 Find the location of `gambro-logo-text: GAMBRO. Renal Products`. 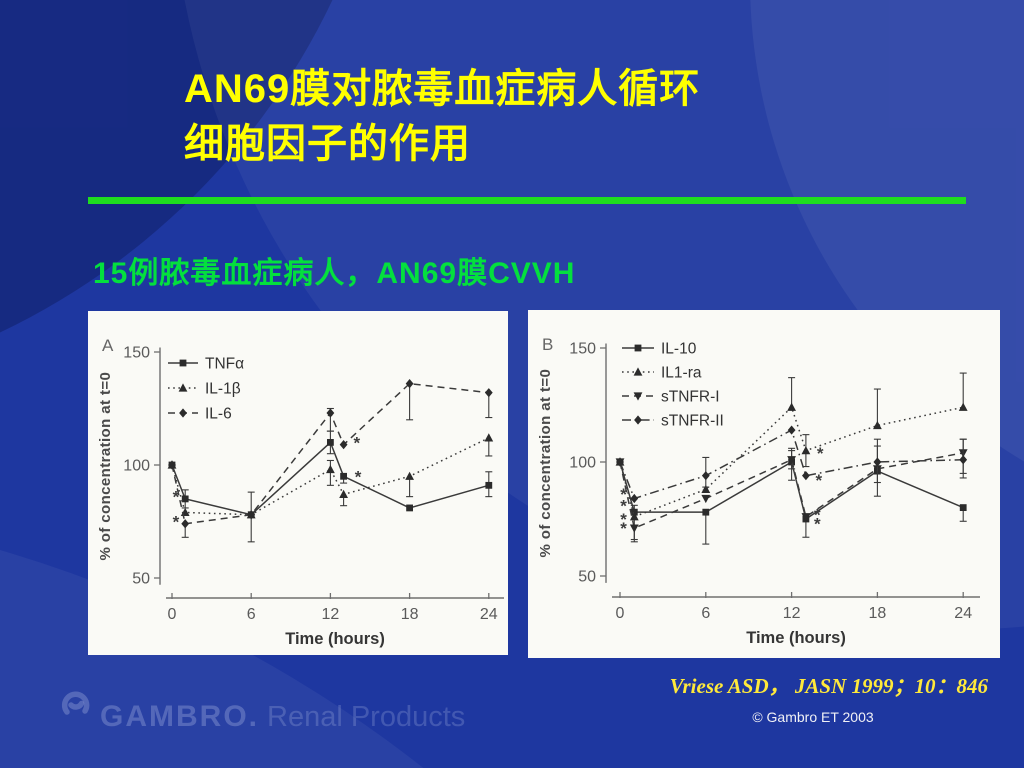

gambro-logo-text: GAMBRO. Renal Products is located at coordinates (282, 717).